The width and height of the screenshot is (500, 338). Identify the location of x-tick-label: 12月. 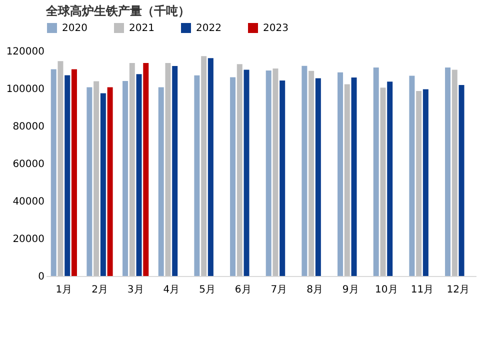
(458, 290).